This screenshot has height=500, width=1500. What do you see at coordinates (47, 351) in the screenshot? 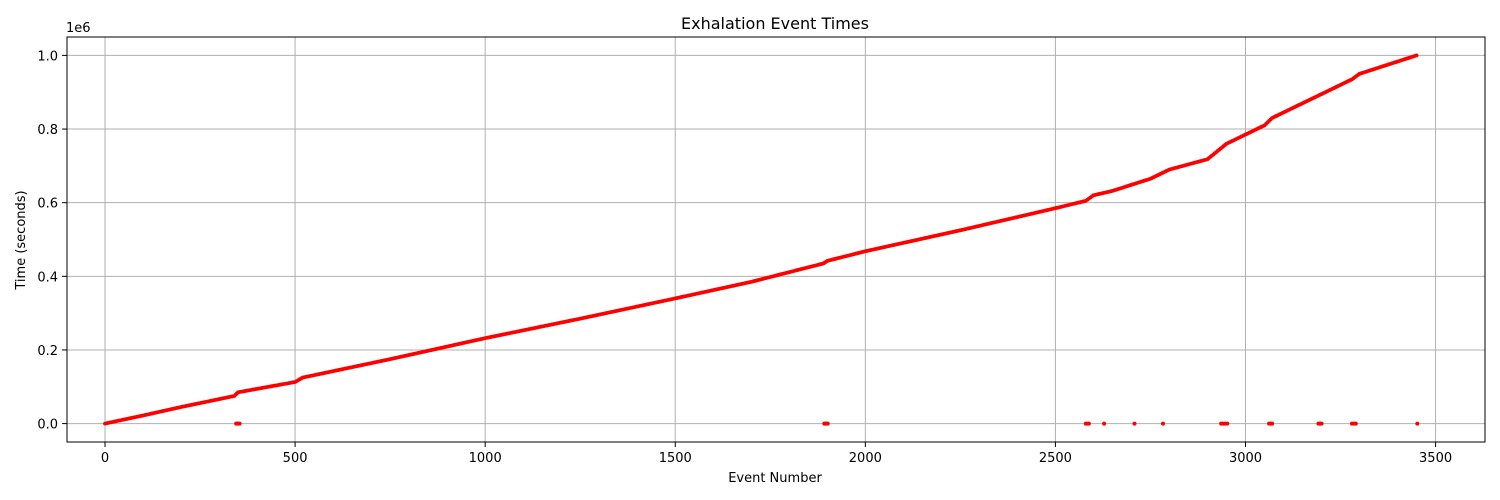
I see `y-tick-label: 0.2` at bounding box center [47, 351].